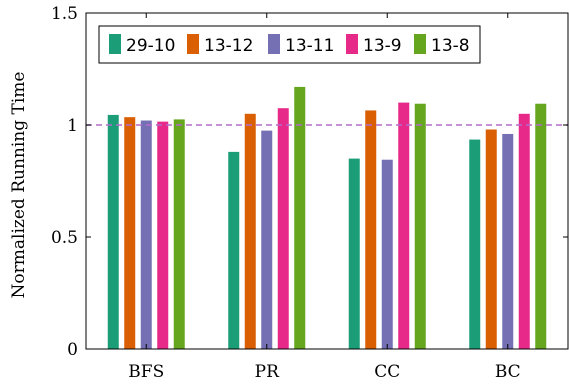  What do you see at coordinates (64, 14) in the screenshot?
I see `y-tick-label: 1.5` at bounding box center [64, 14].